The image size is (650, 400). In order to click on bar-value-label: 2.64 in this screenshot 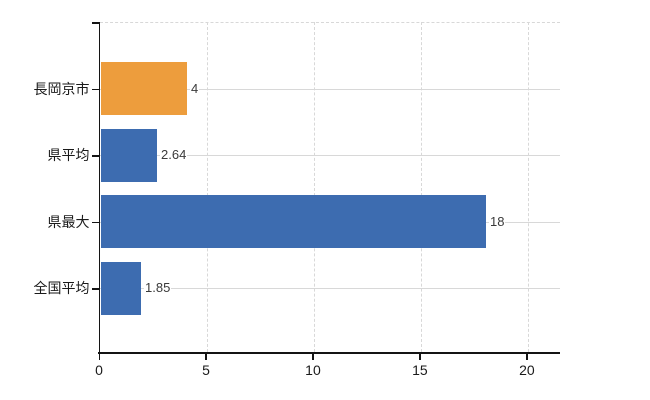, I will do `click(174, 155)`.